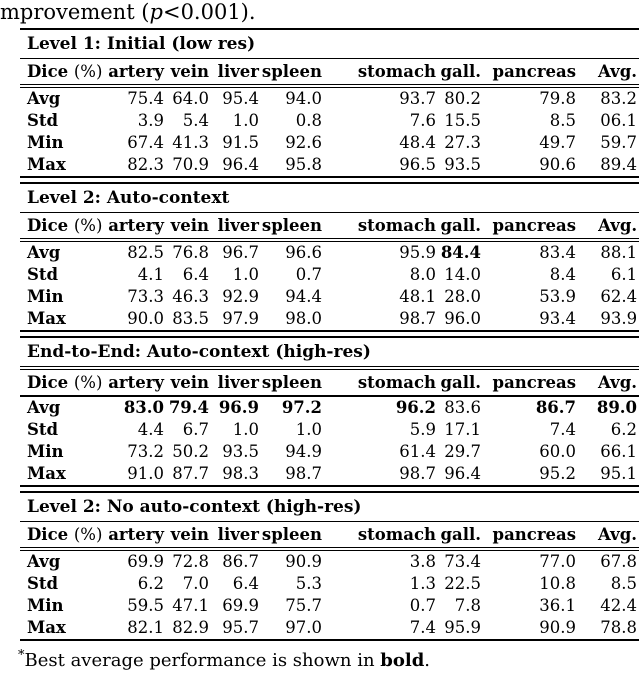 This screenshot has height=674, width=640. What do you see at coordinates (145, 142) in the screenshot?
I see `cell-value: 67.4` at bounding box center [145, 142].